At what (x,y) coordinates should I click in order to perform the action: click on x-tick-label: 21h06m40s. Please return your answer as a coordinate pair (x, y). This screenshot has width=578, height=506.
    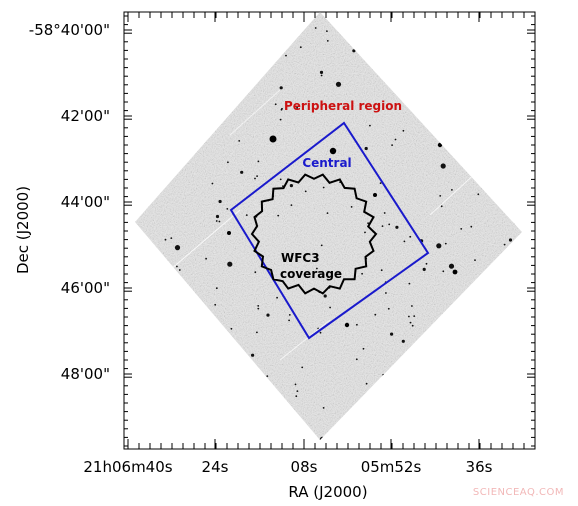
    Looking at the image, I should click on (127, 467).